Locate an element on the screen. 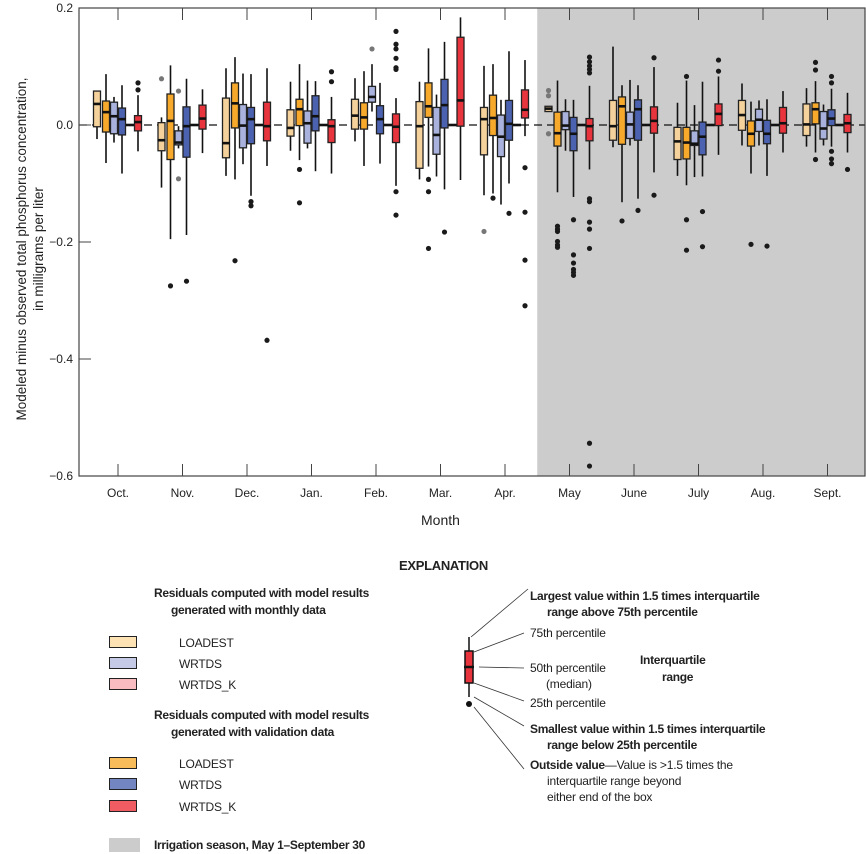  y-tick-label: 0.0 is located at coordinates (64, 125).